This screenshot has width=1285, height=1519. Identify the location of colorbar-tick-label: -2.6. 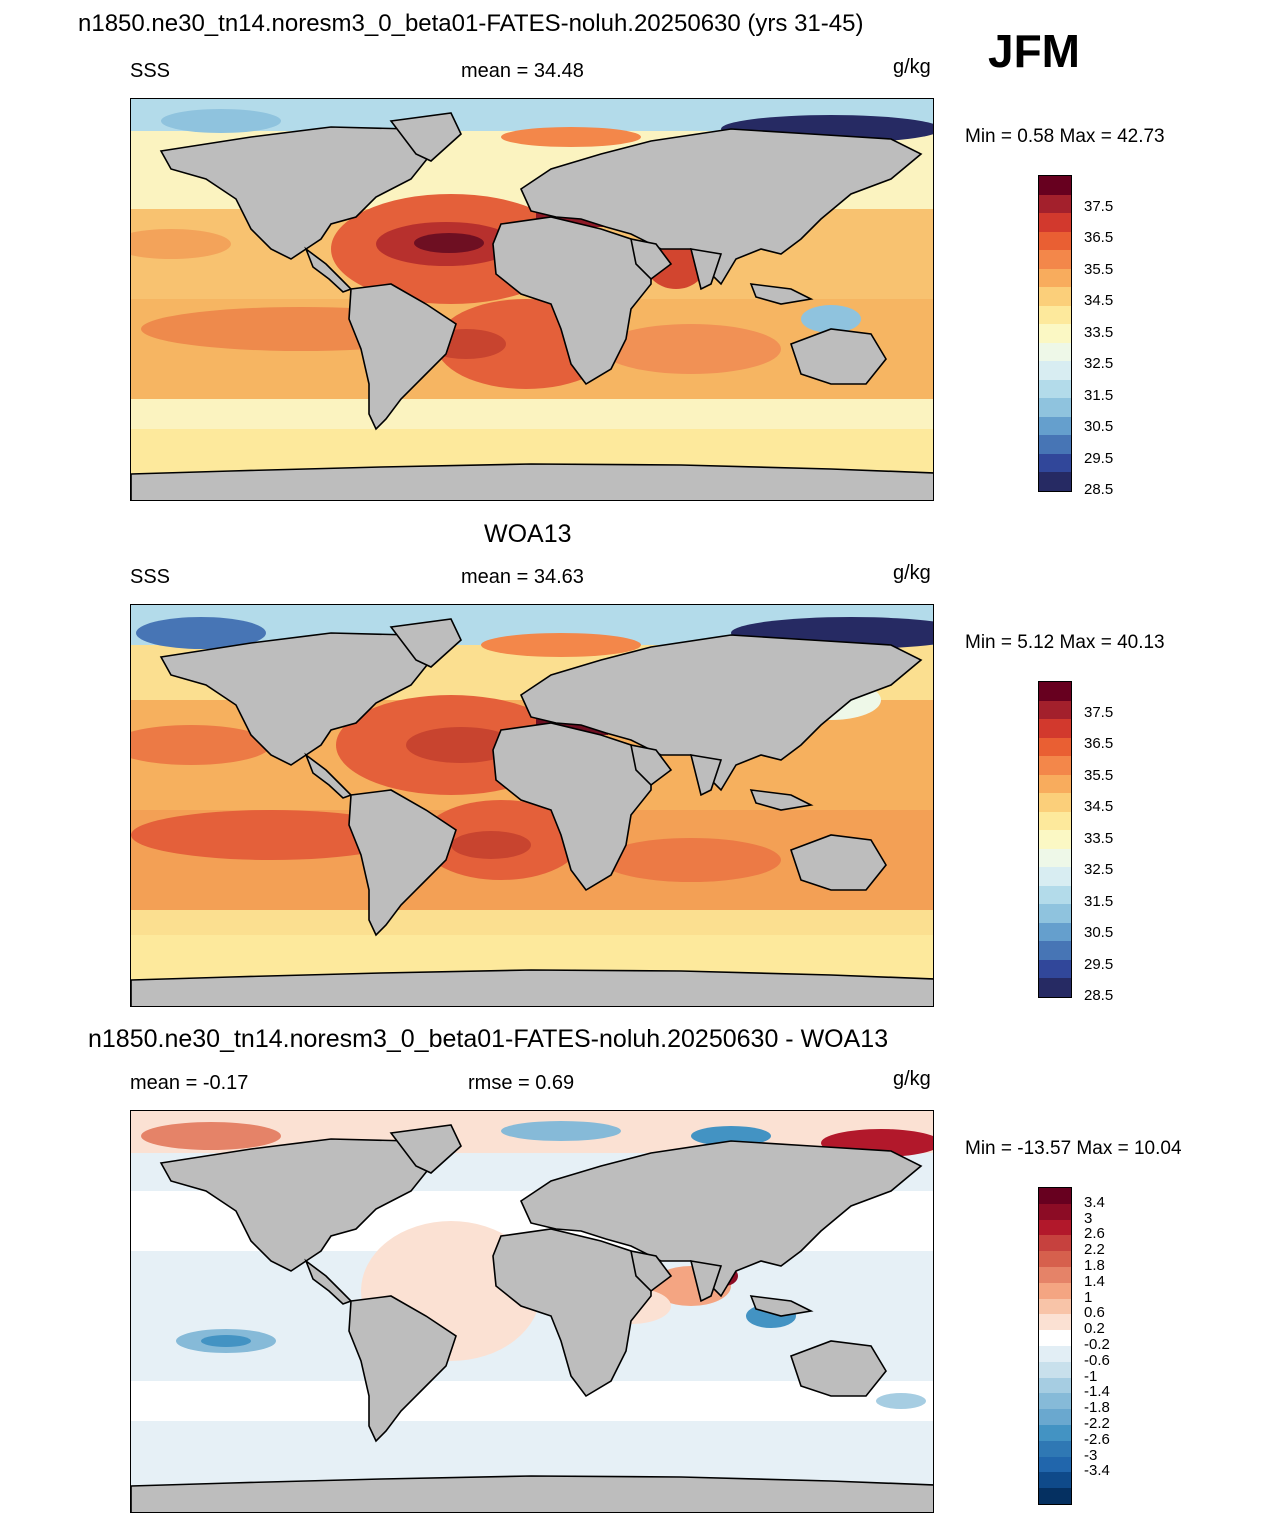
(1097, 1439).